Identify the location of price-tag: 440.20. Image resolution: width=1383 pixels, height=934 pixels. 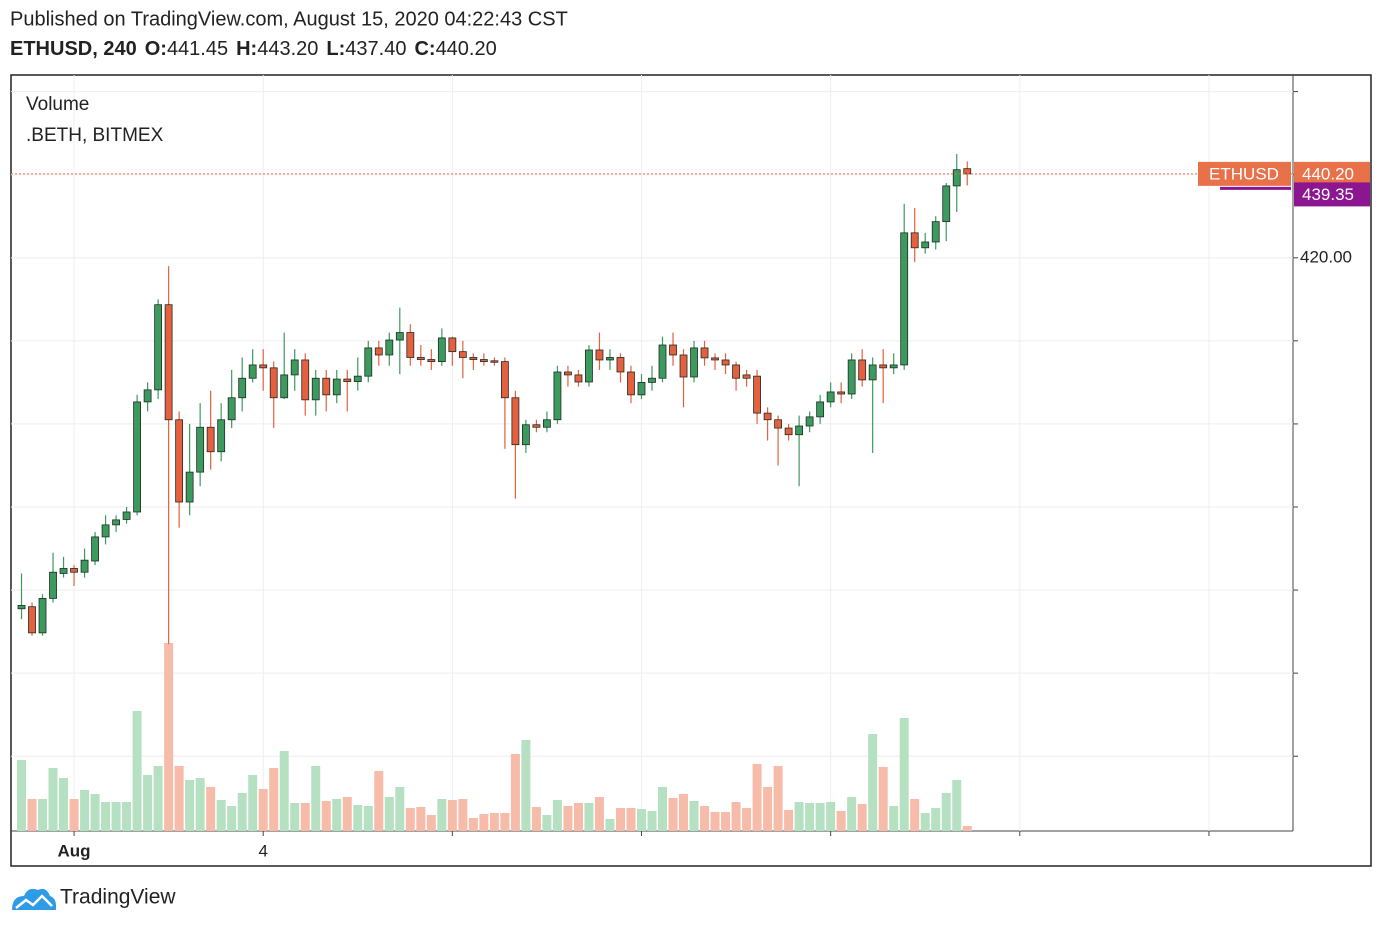
(1328, 173).